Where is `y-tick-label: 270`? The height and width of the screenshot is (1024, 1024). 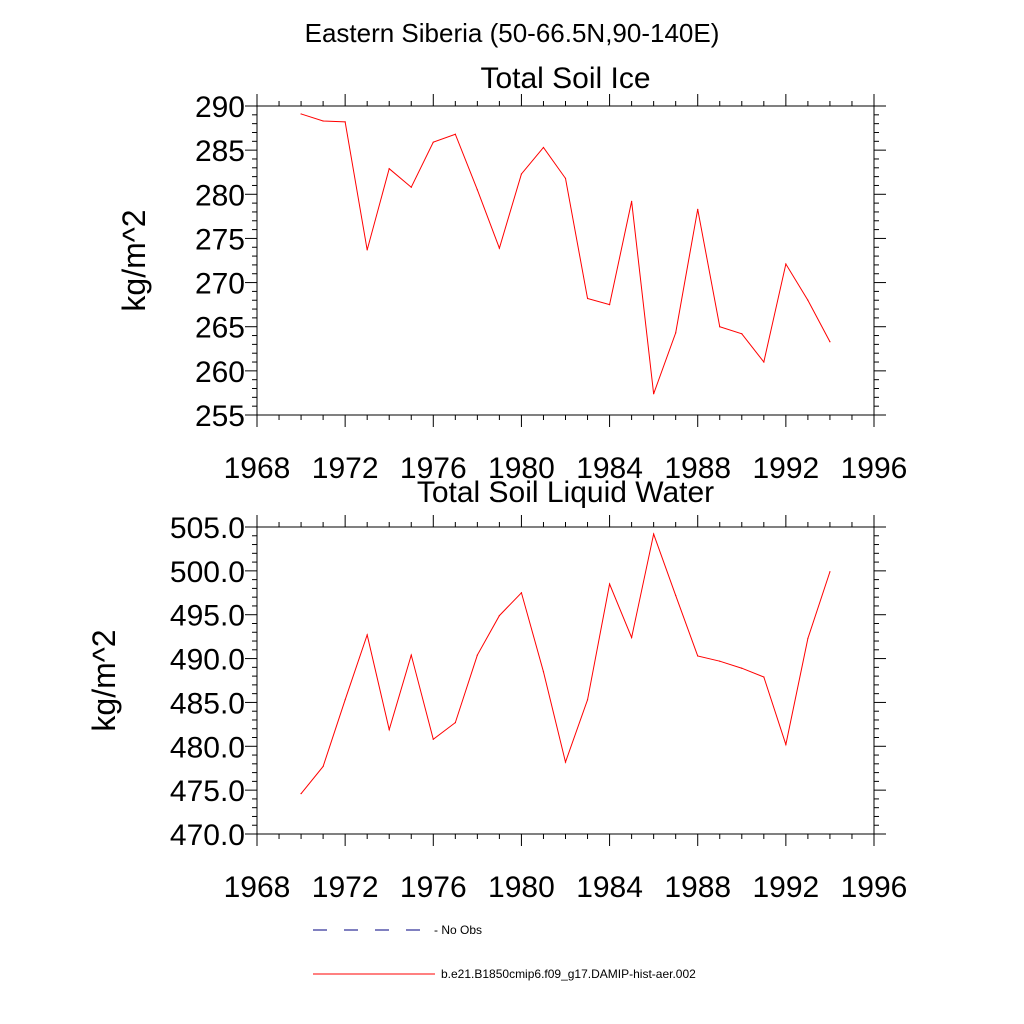 y-tick-label: 270 is located at coordinates (220, 284).